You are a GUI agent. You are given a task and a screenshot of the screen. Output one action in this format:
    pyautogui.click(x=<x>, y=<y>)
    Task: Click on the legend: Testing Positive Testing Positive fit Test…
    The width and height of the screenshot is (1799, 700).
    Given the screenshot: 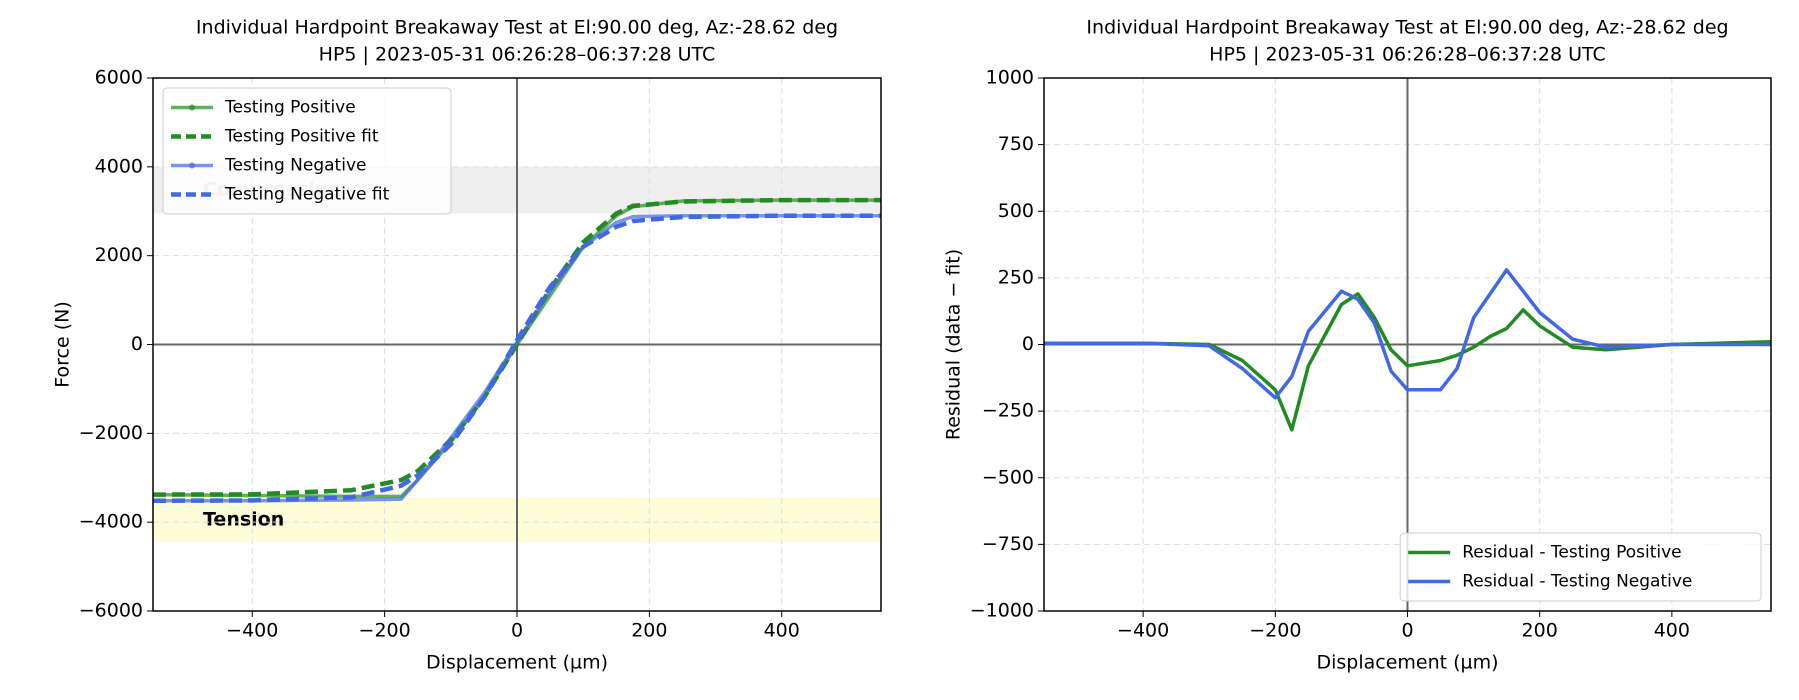 What is the action you would take?
    pyautogui.click(x=307, y=151)
    